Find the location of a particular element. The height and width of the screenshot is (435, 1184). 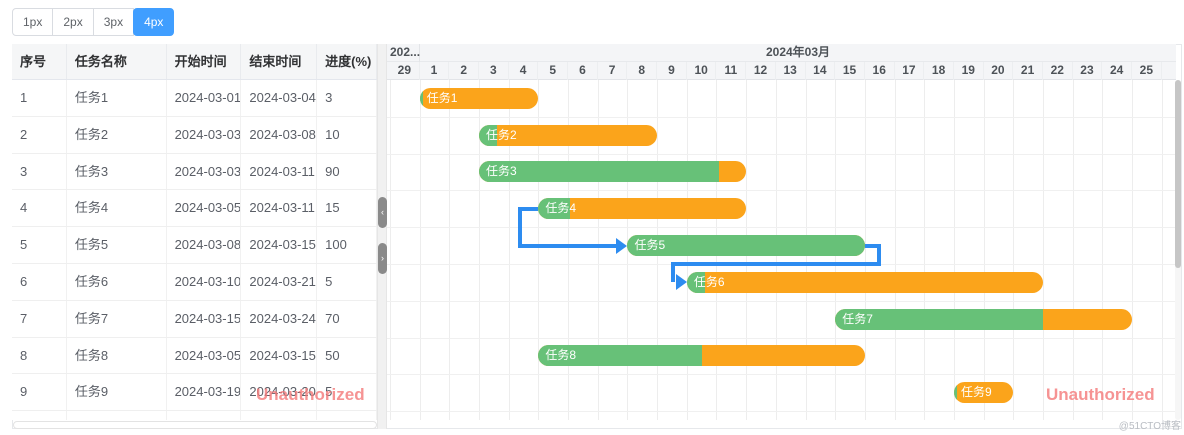

horizontal-scrollbar is located at coordinates (195, 425).